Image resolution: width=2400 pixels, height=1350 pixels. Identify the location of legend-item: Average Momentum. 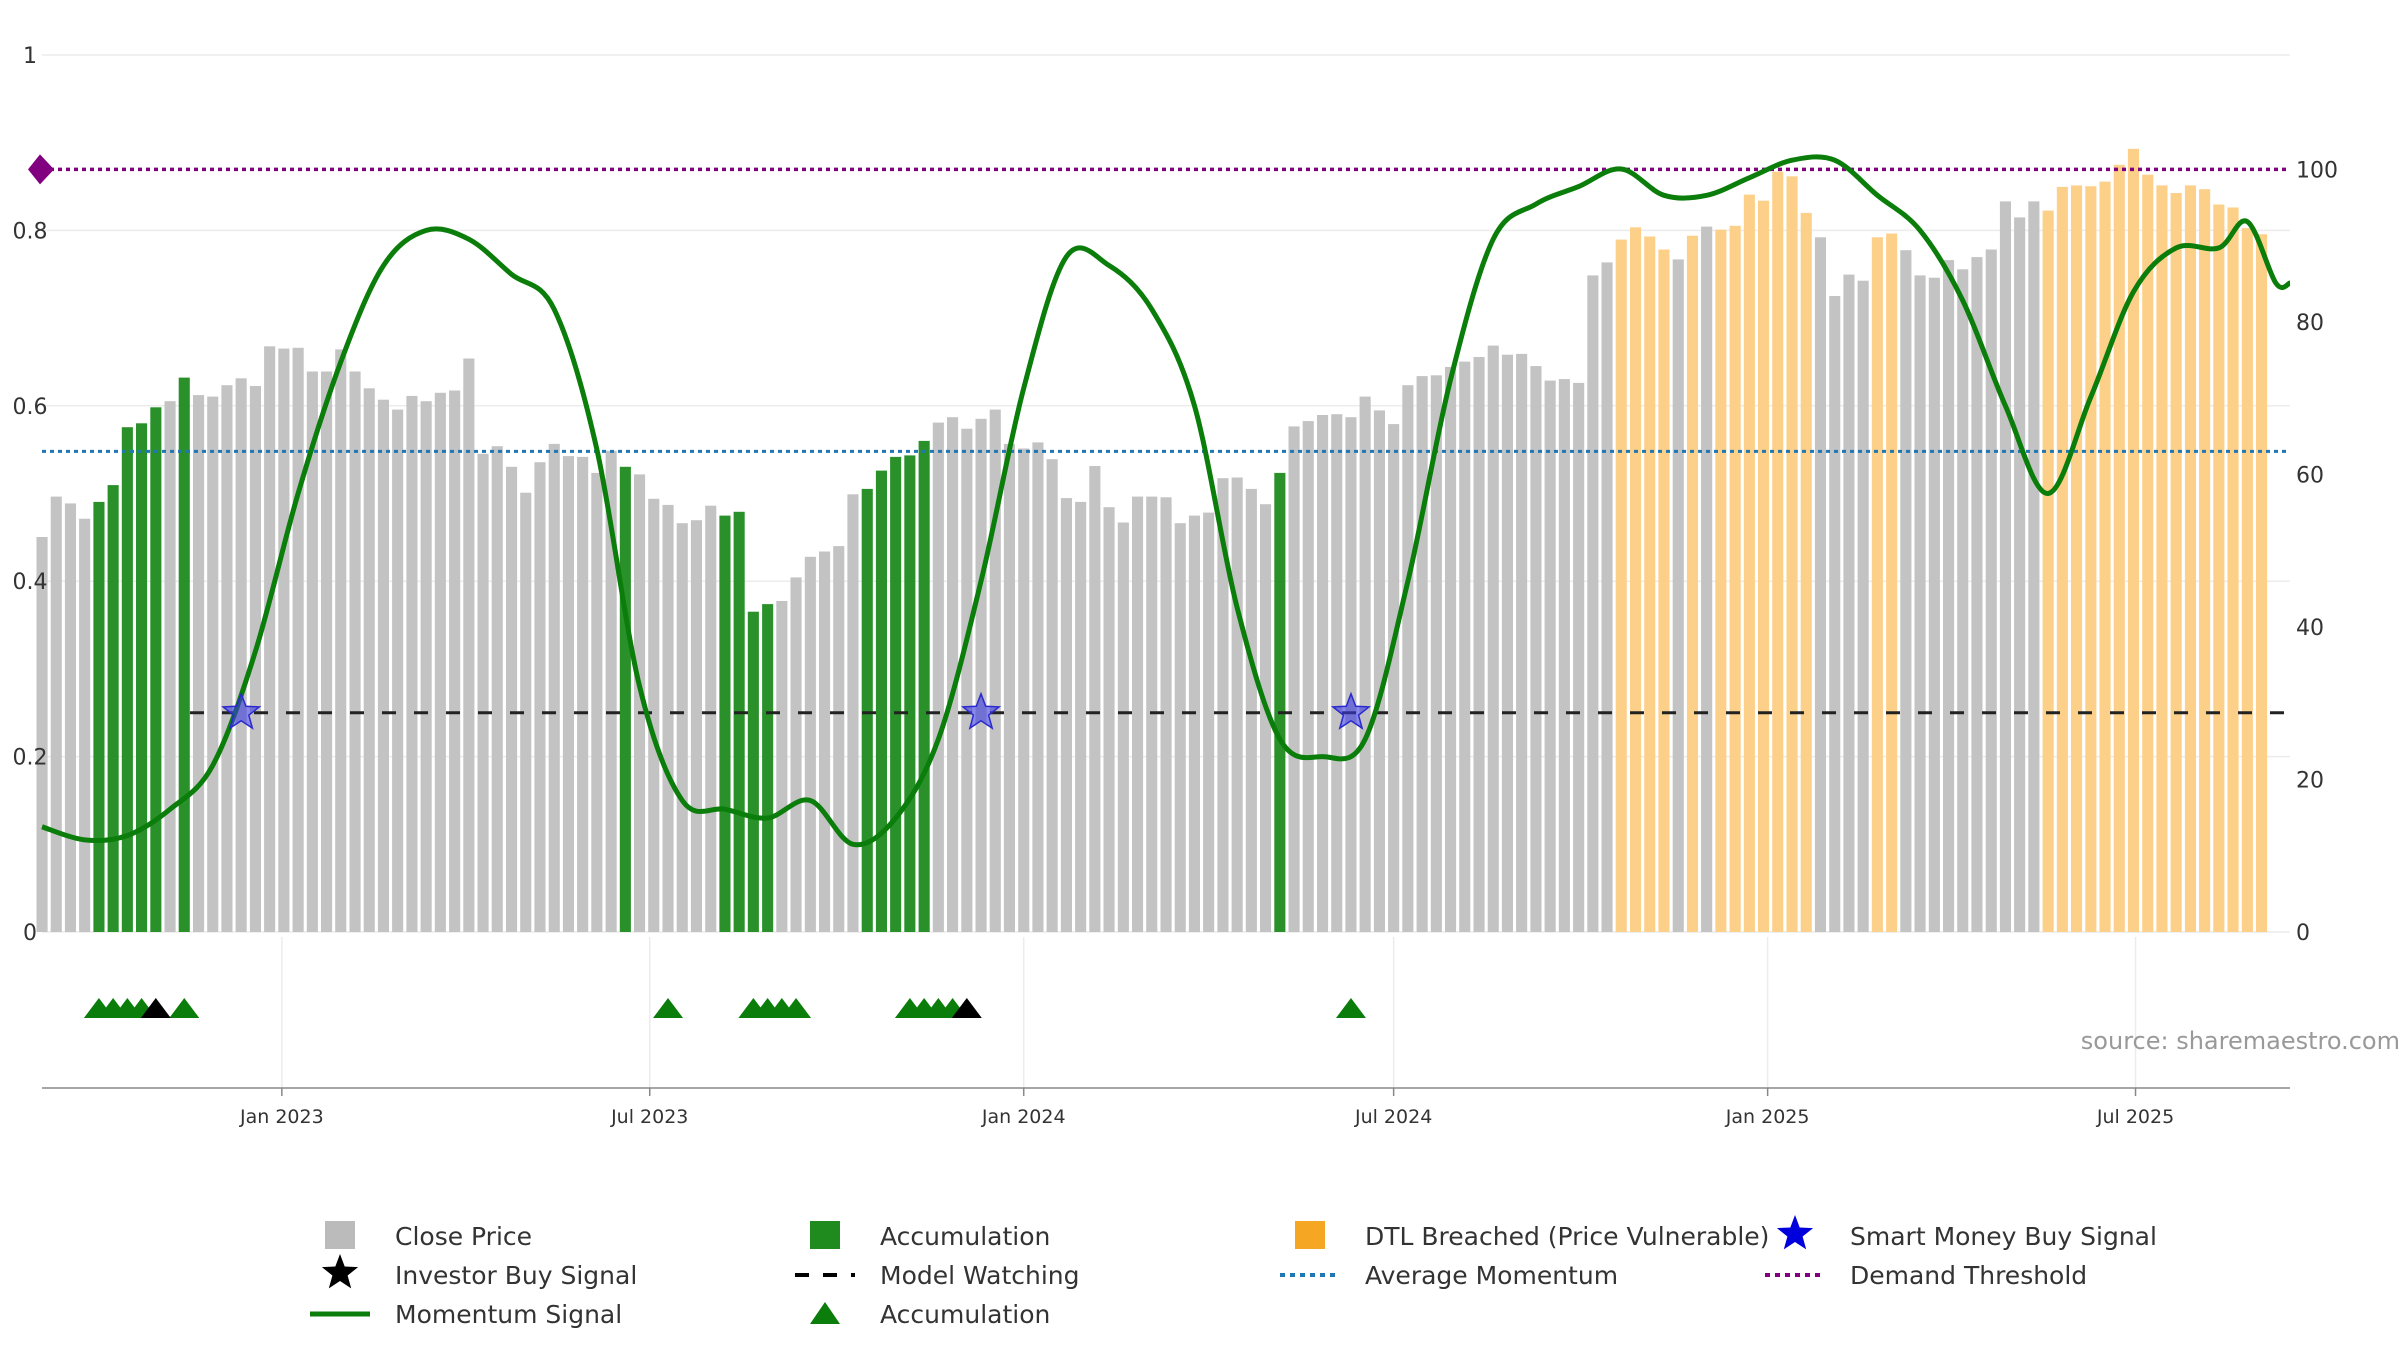
(1449, 1275).